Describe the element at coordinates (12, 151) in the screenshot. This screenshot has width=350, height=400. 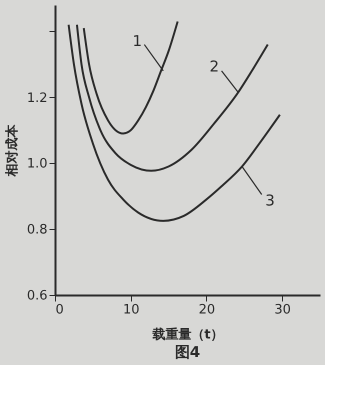
I see `y-axis-title: 相对成本` at that location.